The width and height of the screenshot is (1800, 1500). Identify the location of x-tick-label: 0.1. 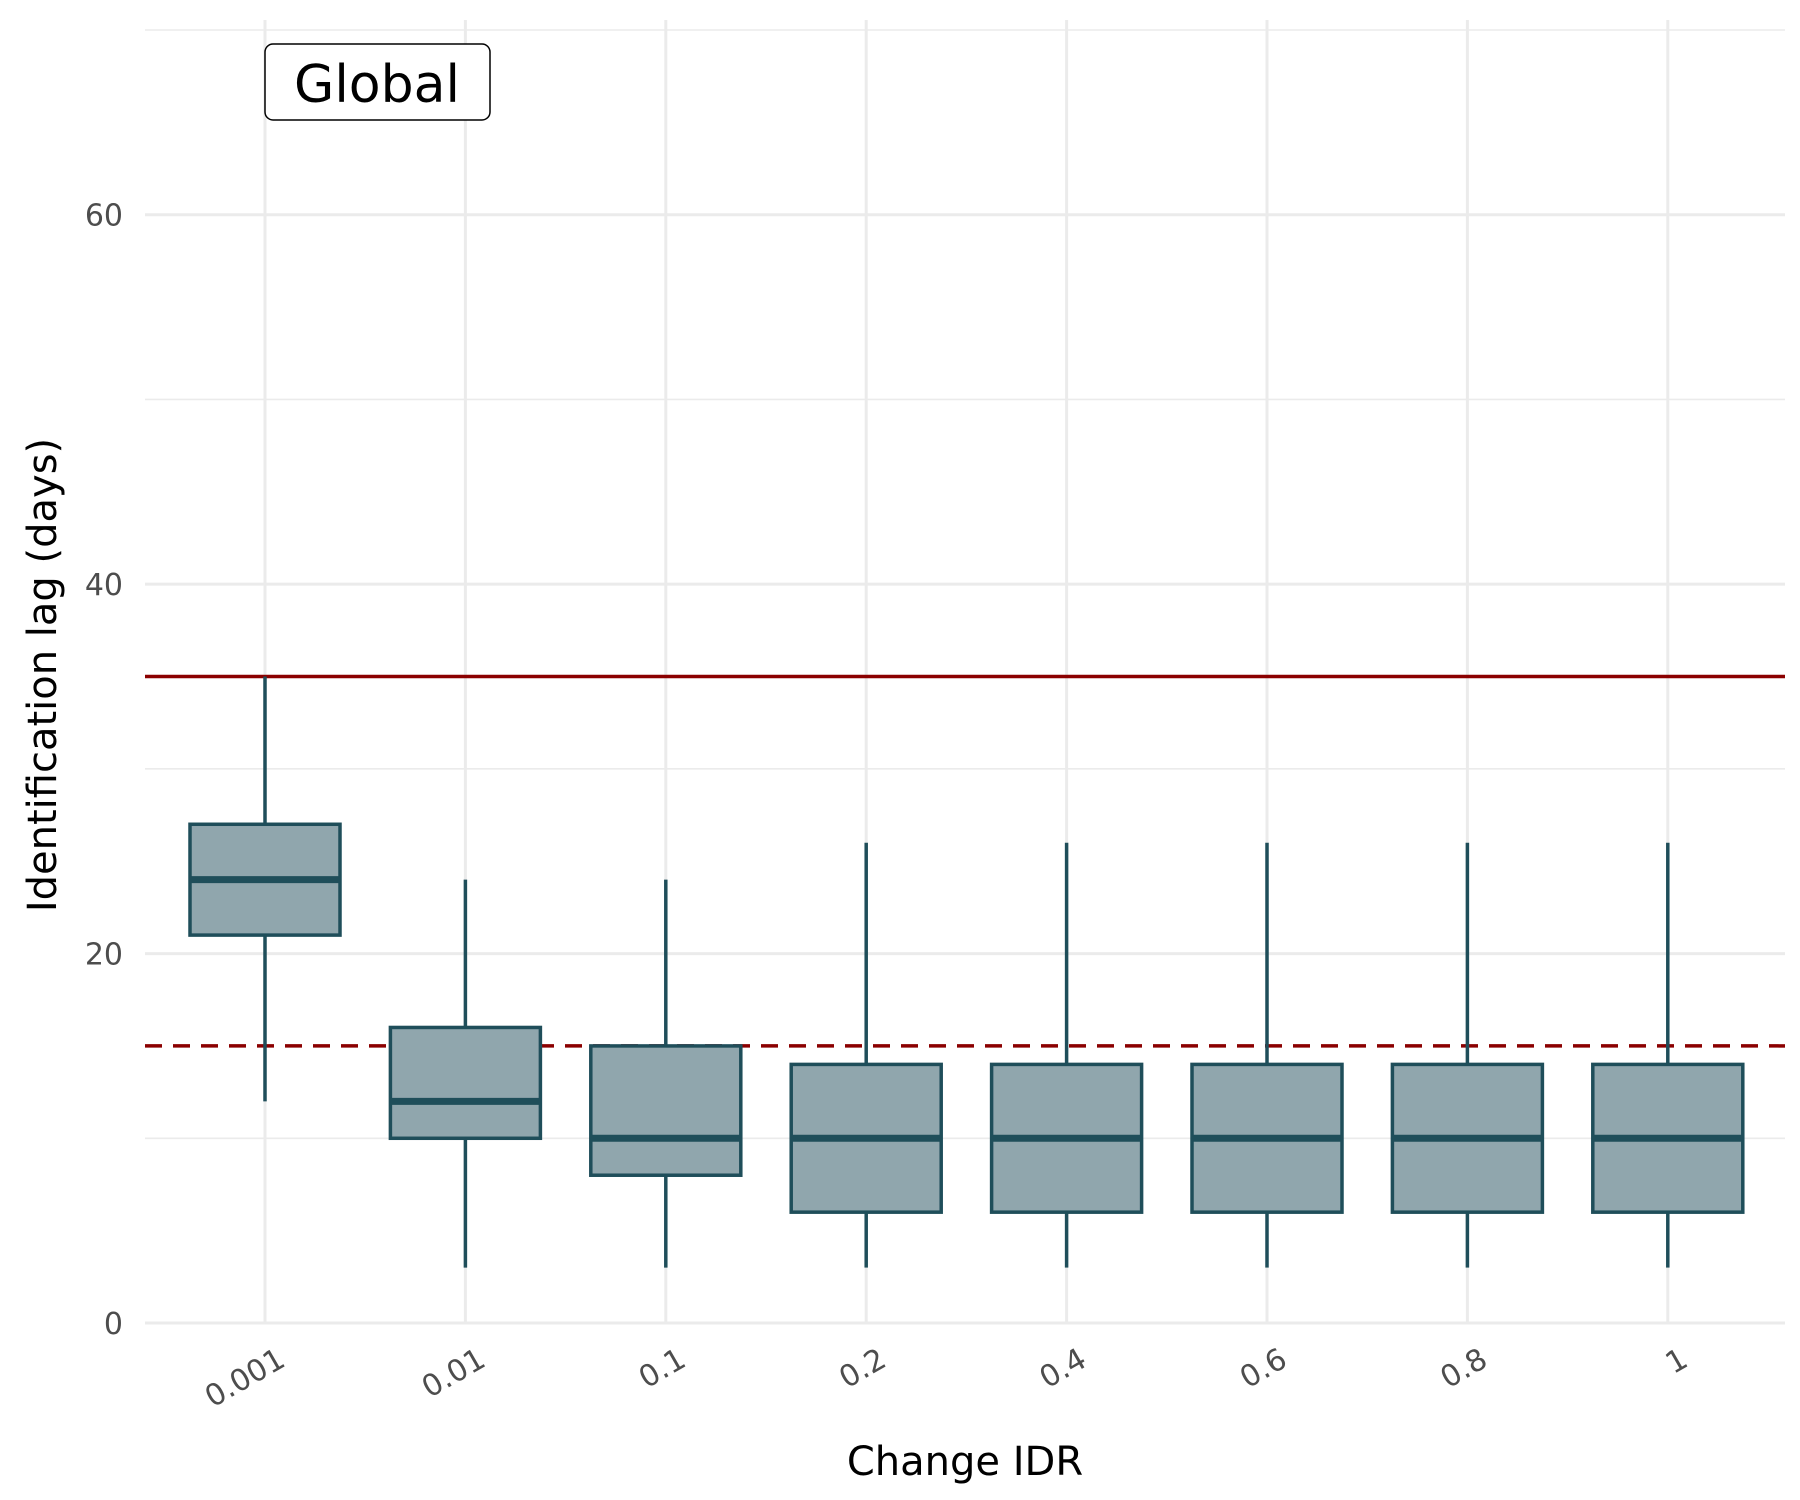
(662, 1369).